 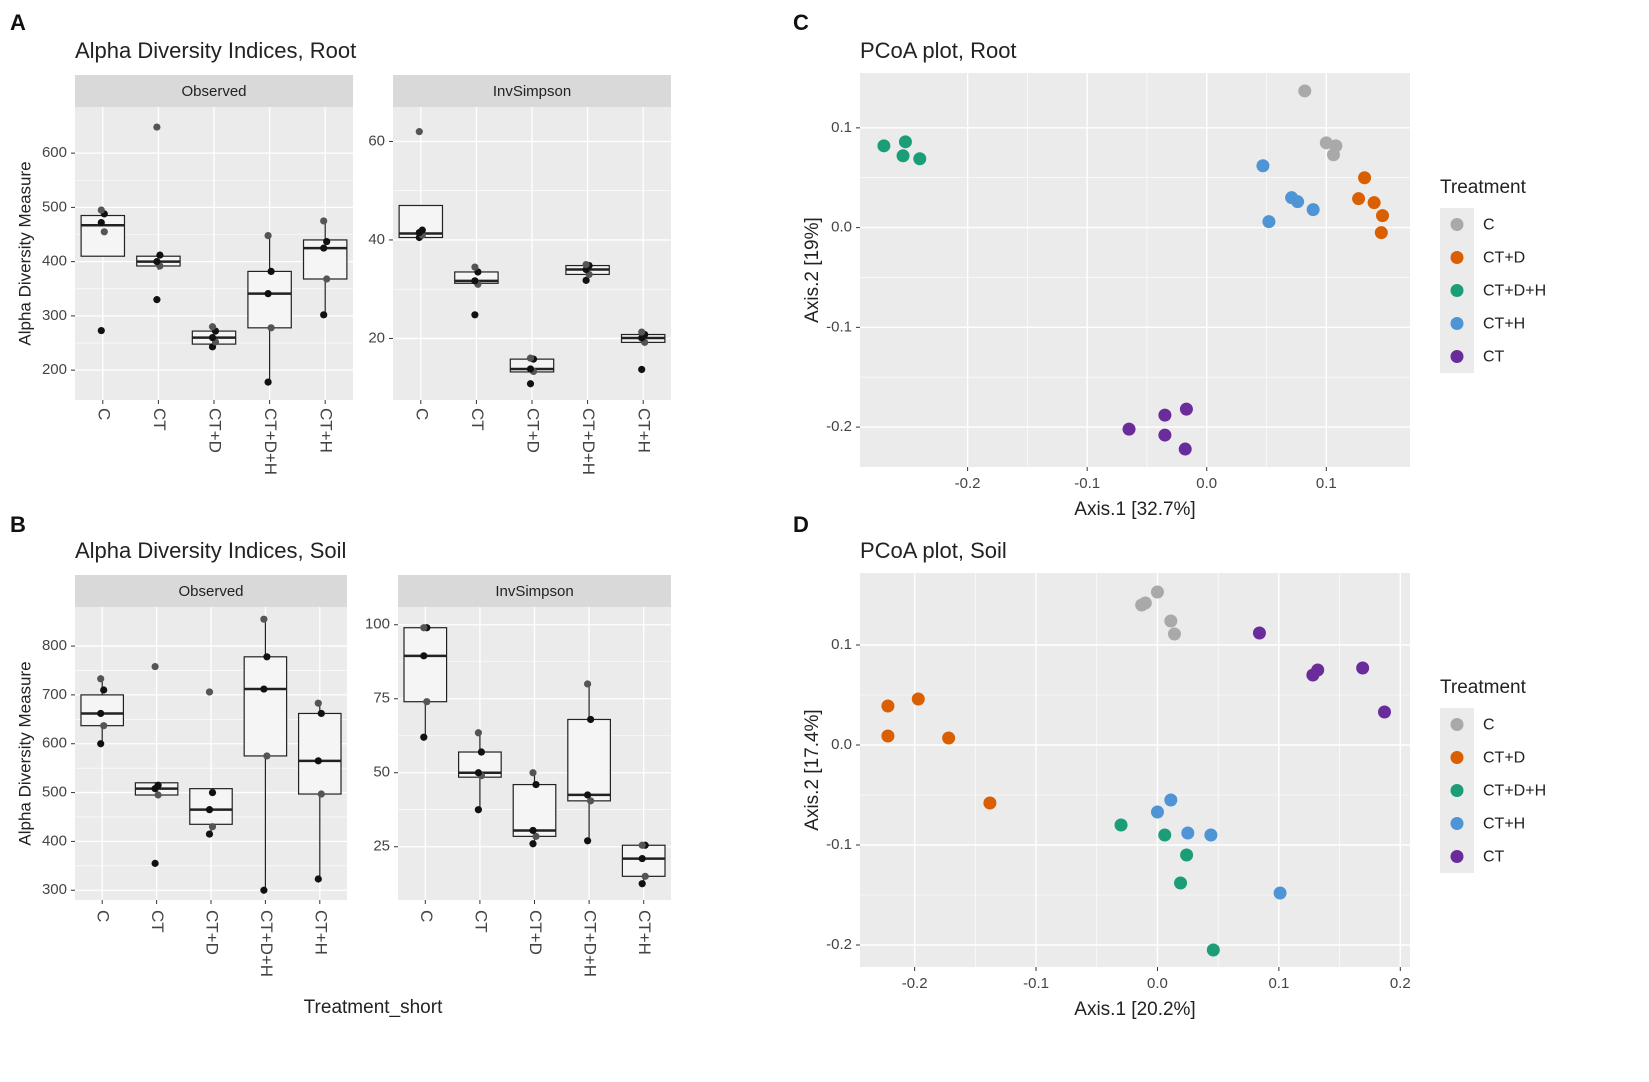 I want to click on facet-observed: Observed 200 300 400 500 600 C CT CT+D CT+D+H CT+H, so click(x=197, y=275).